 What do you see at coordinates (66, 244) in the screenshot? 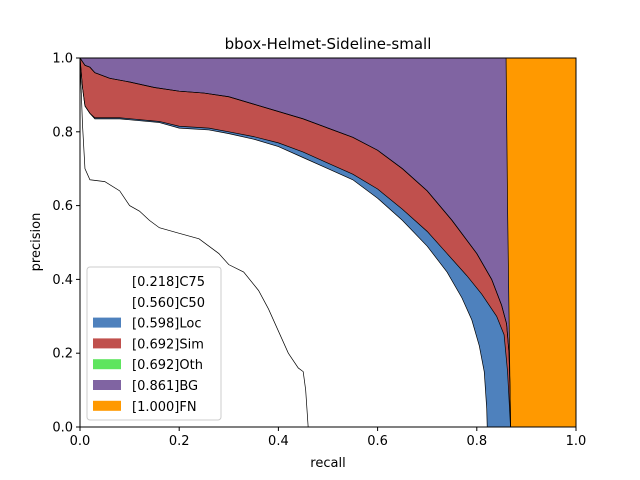
I see `y-axis-ticks: 0.0 0.2 0.4 0.6 0.8 1.0` at bounding box center [66, 244].